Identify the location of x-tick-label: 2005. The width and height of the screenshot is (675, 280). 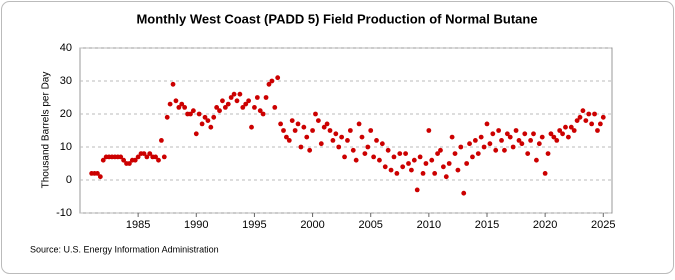
(370, 225).